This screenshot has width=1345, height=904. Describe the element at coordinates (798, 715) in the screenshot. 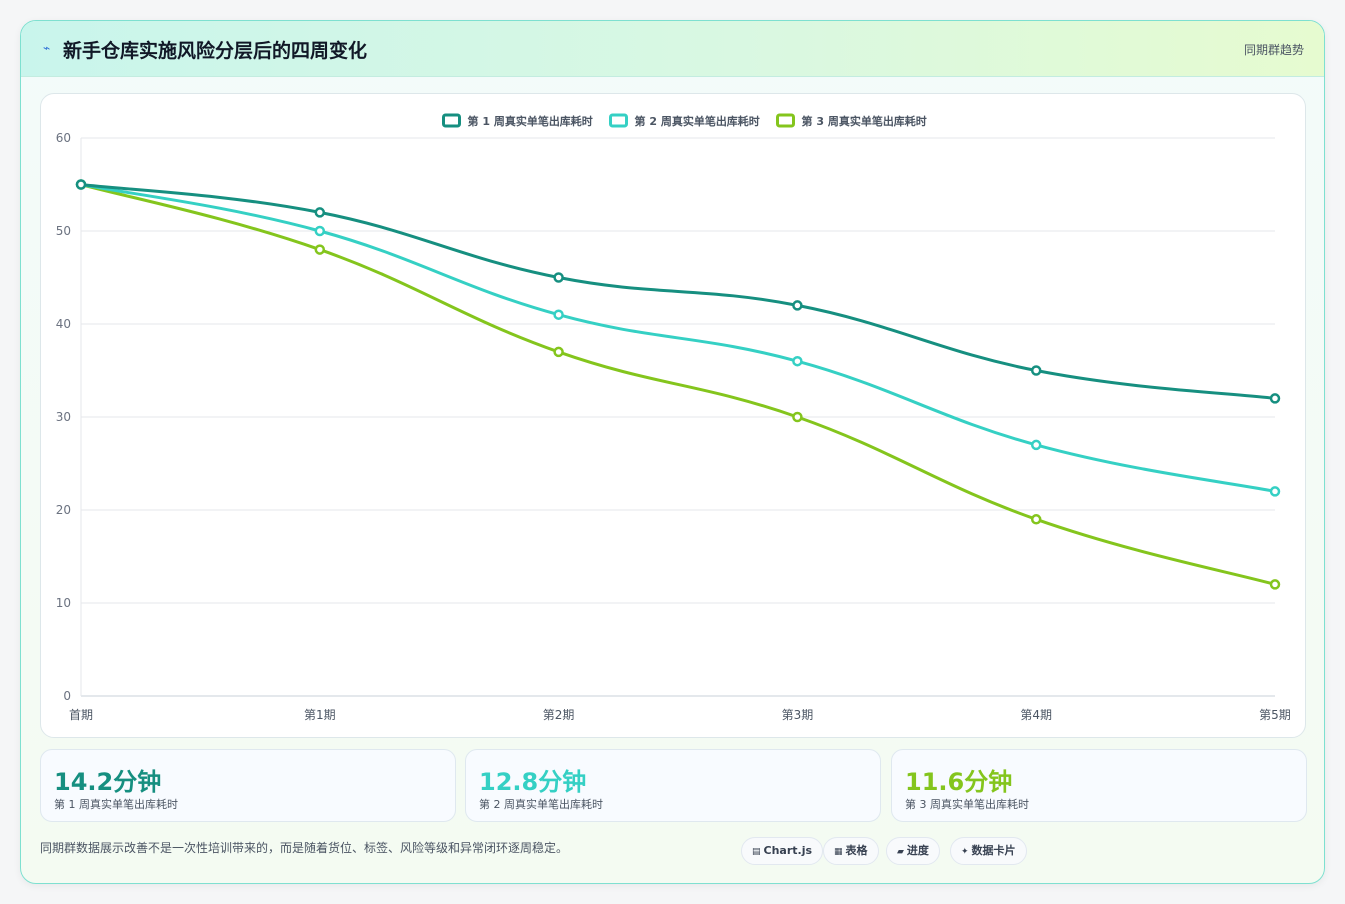

I see `x-tick-label: 第3期` at that location.